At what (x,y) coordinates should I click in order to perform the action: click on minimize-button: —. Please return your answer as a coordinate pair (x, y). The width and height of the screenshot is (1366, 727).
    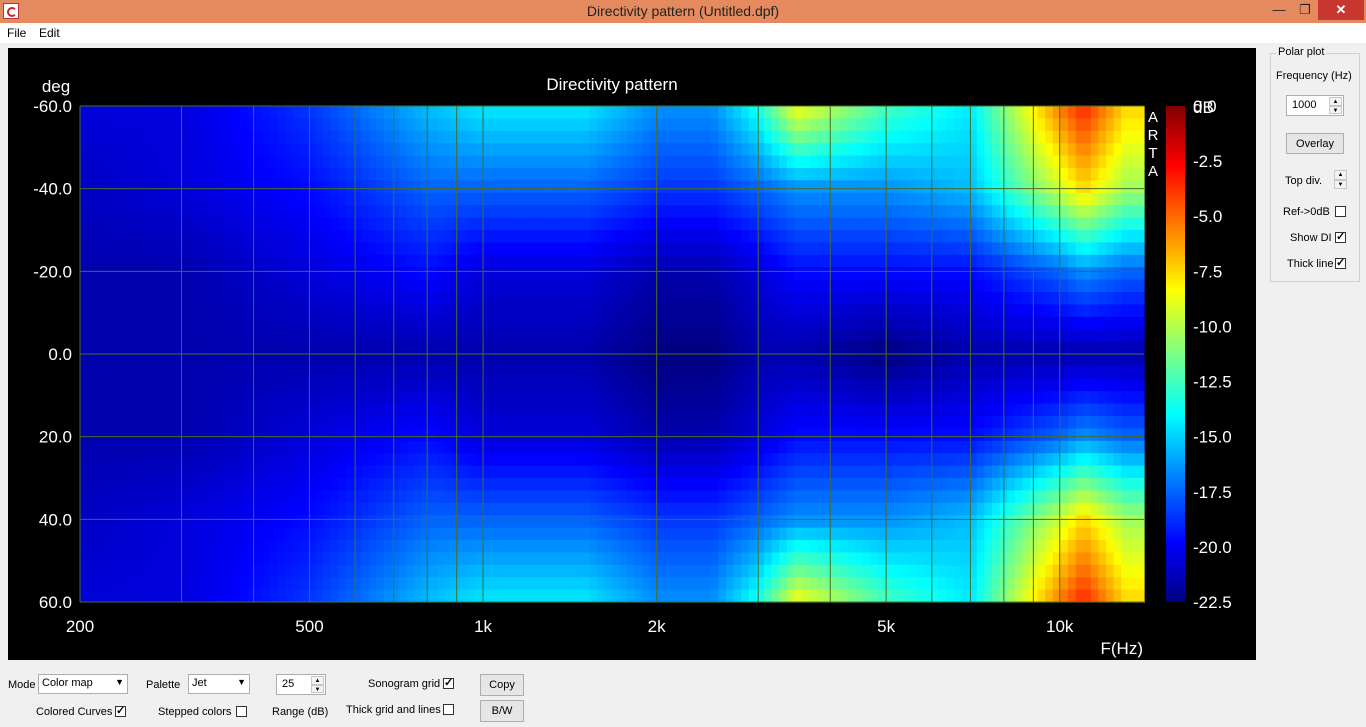
    Looking at the image, I should click on (1279, 9).